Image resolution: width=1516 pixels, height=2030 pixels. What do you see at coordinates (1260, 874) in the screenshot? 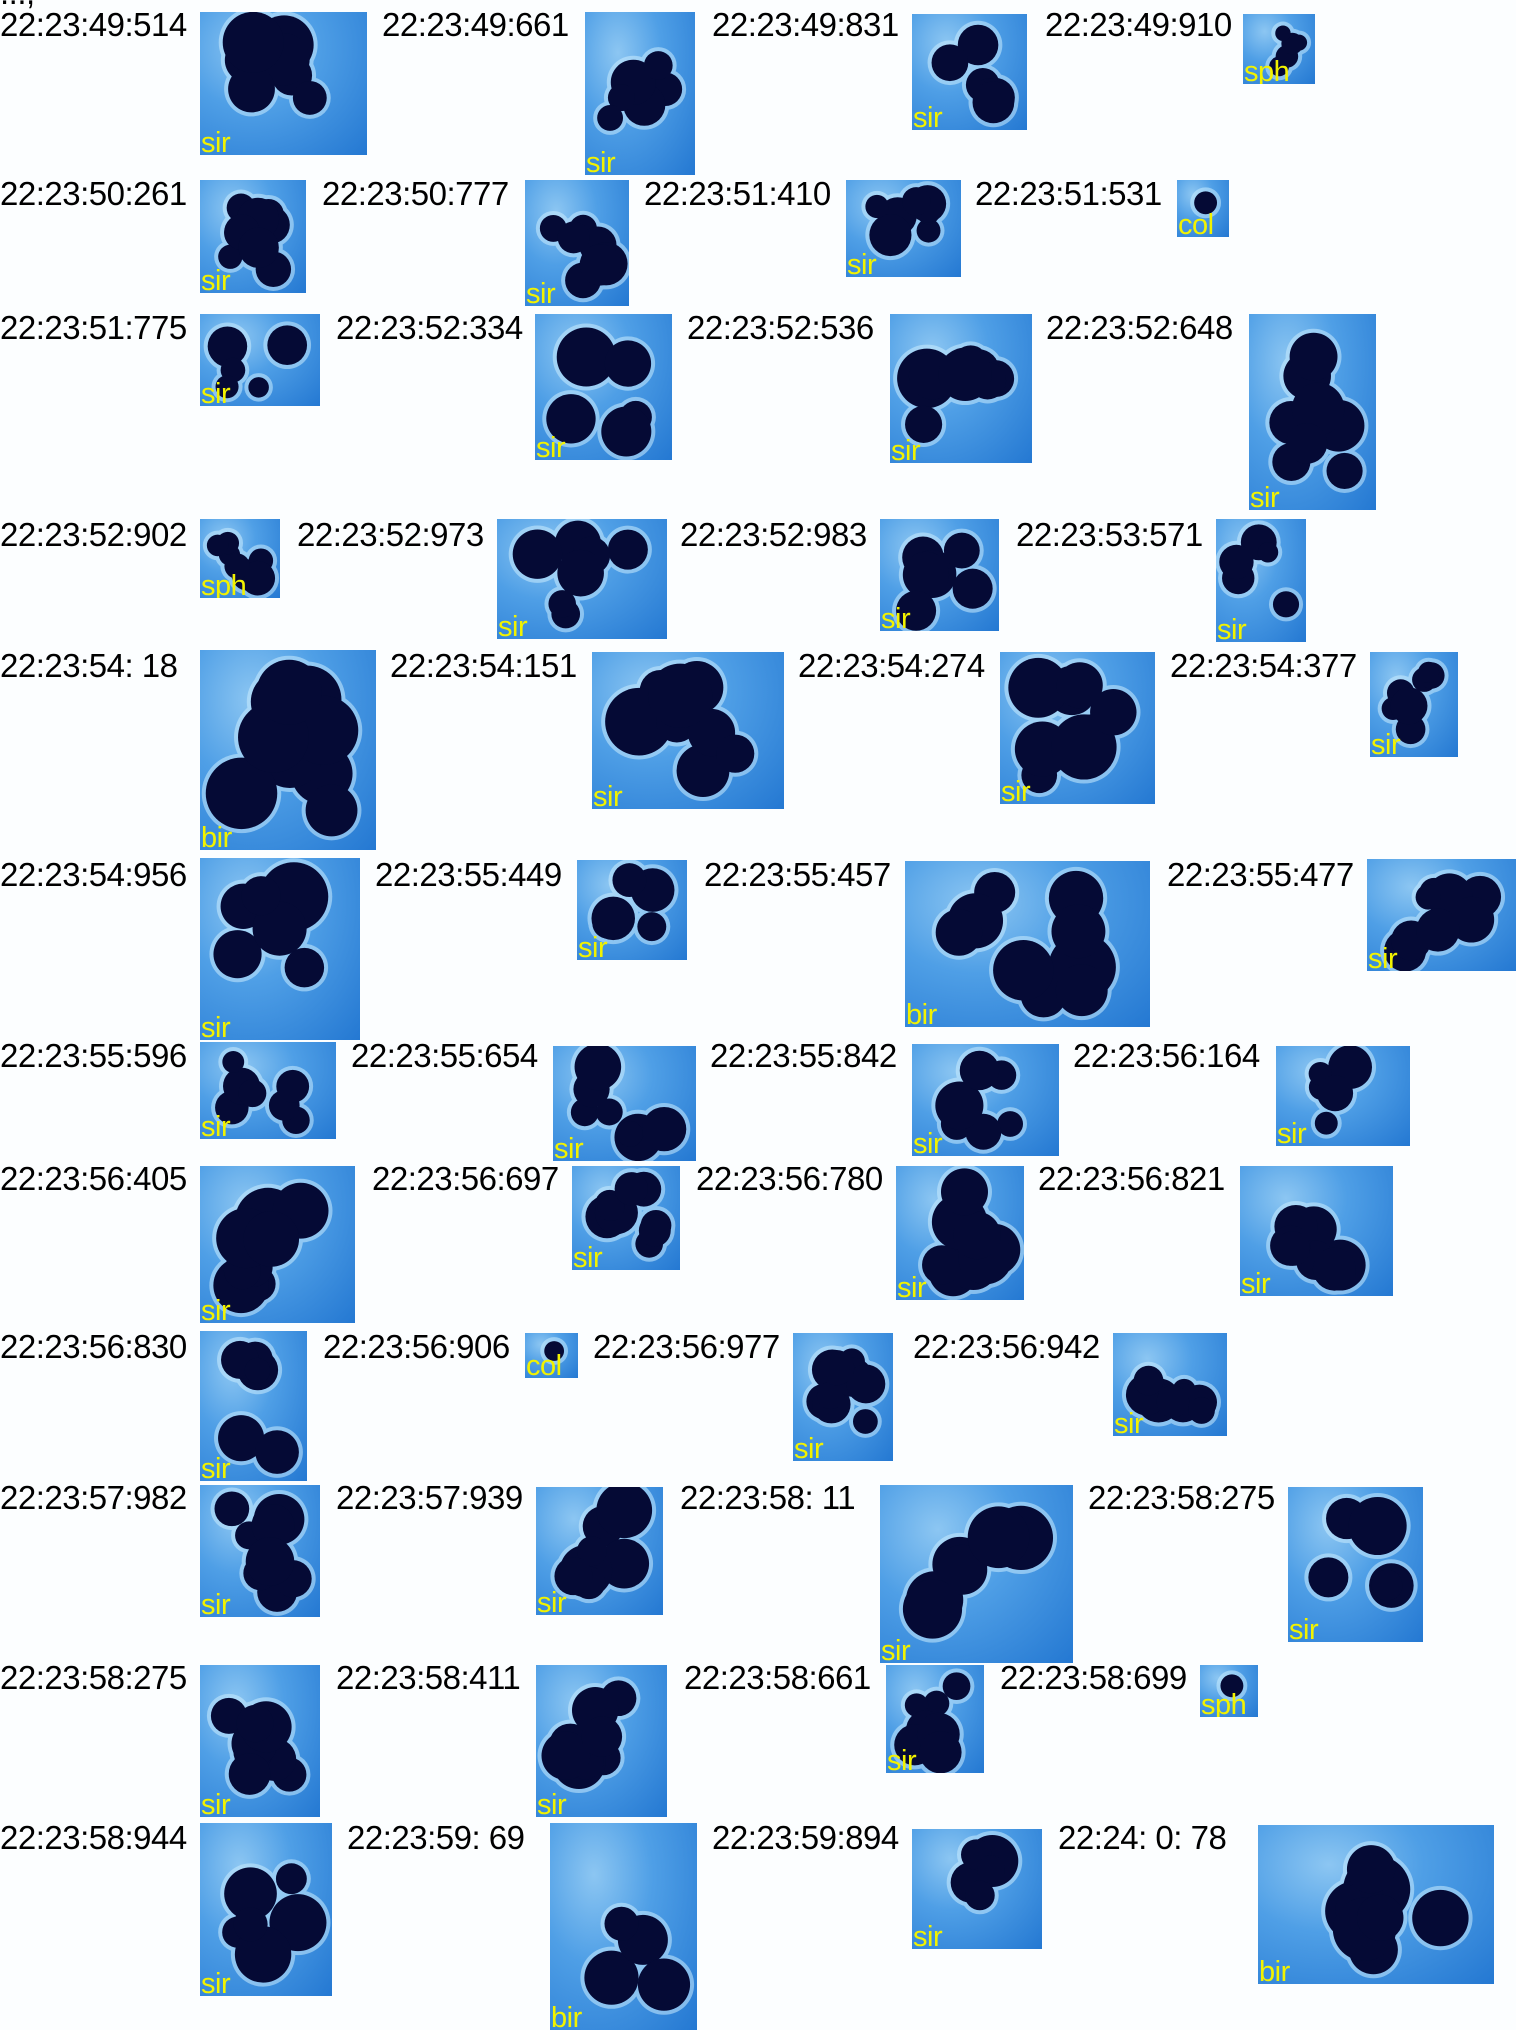
I see `particle-timestamp: 22:23:55:477` at bounding box center [1260, 874].